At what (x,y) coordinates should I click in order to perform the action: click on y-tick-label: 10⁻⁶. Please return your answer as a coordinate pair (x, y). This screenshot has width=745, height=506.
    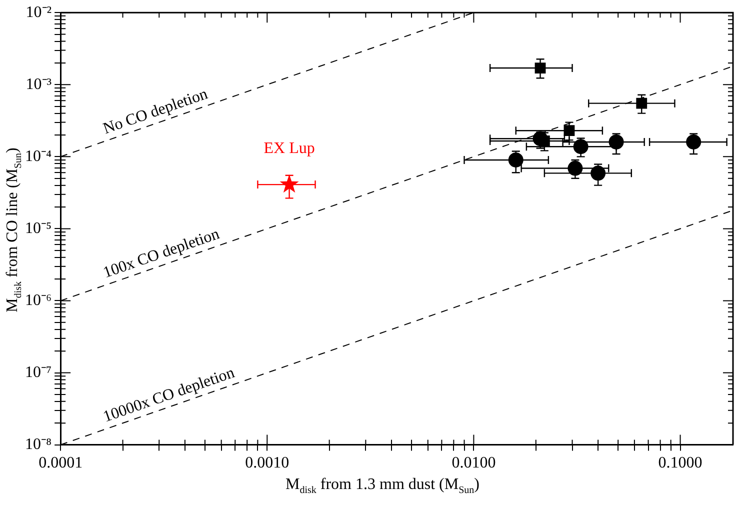
    Looking at the image, I should click on (38, 300).